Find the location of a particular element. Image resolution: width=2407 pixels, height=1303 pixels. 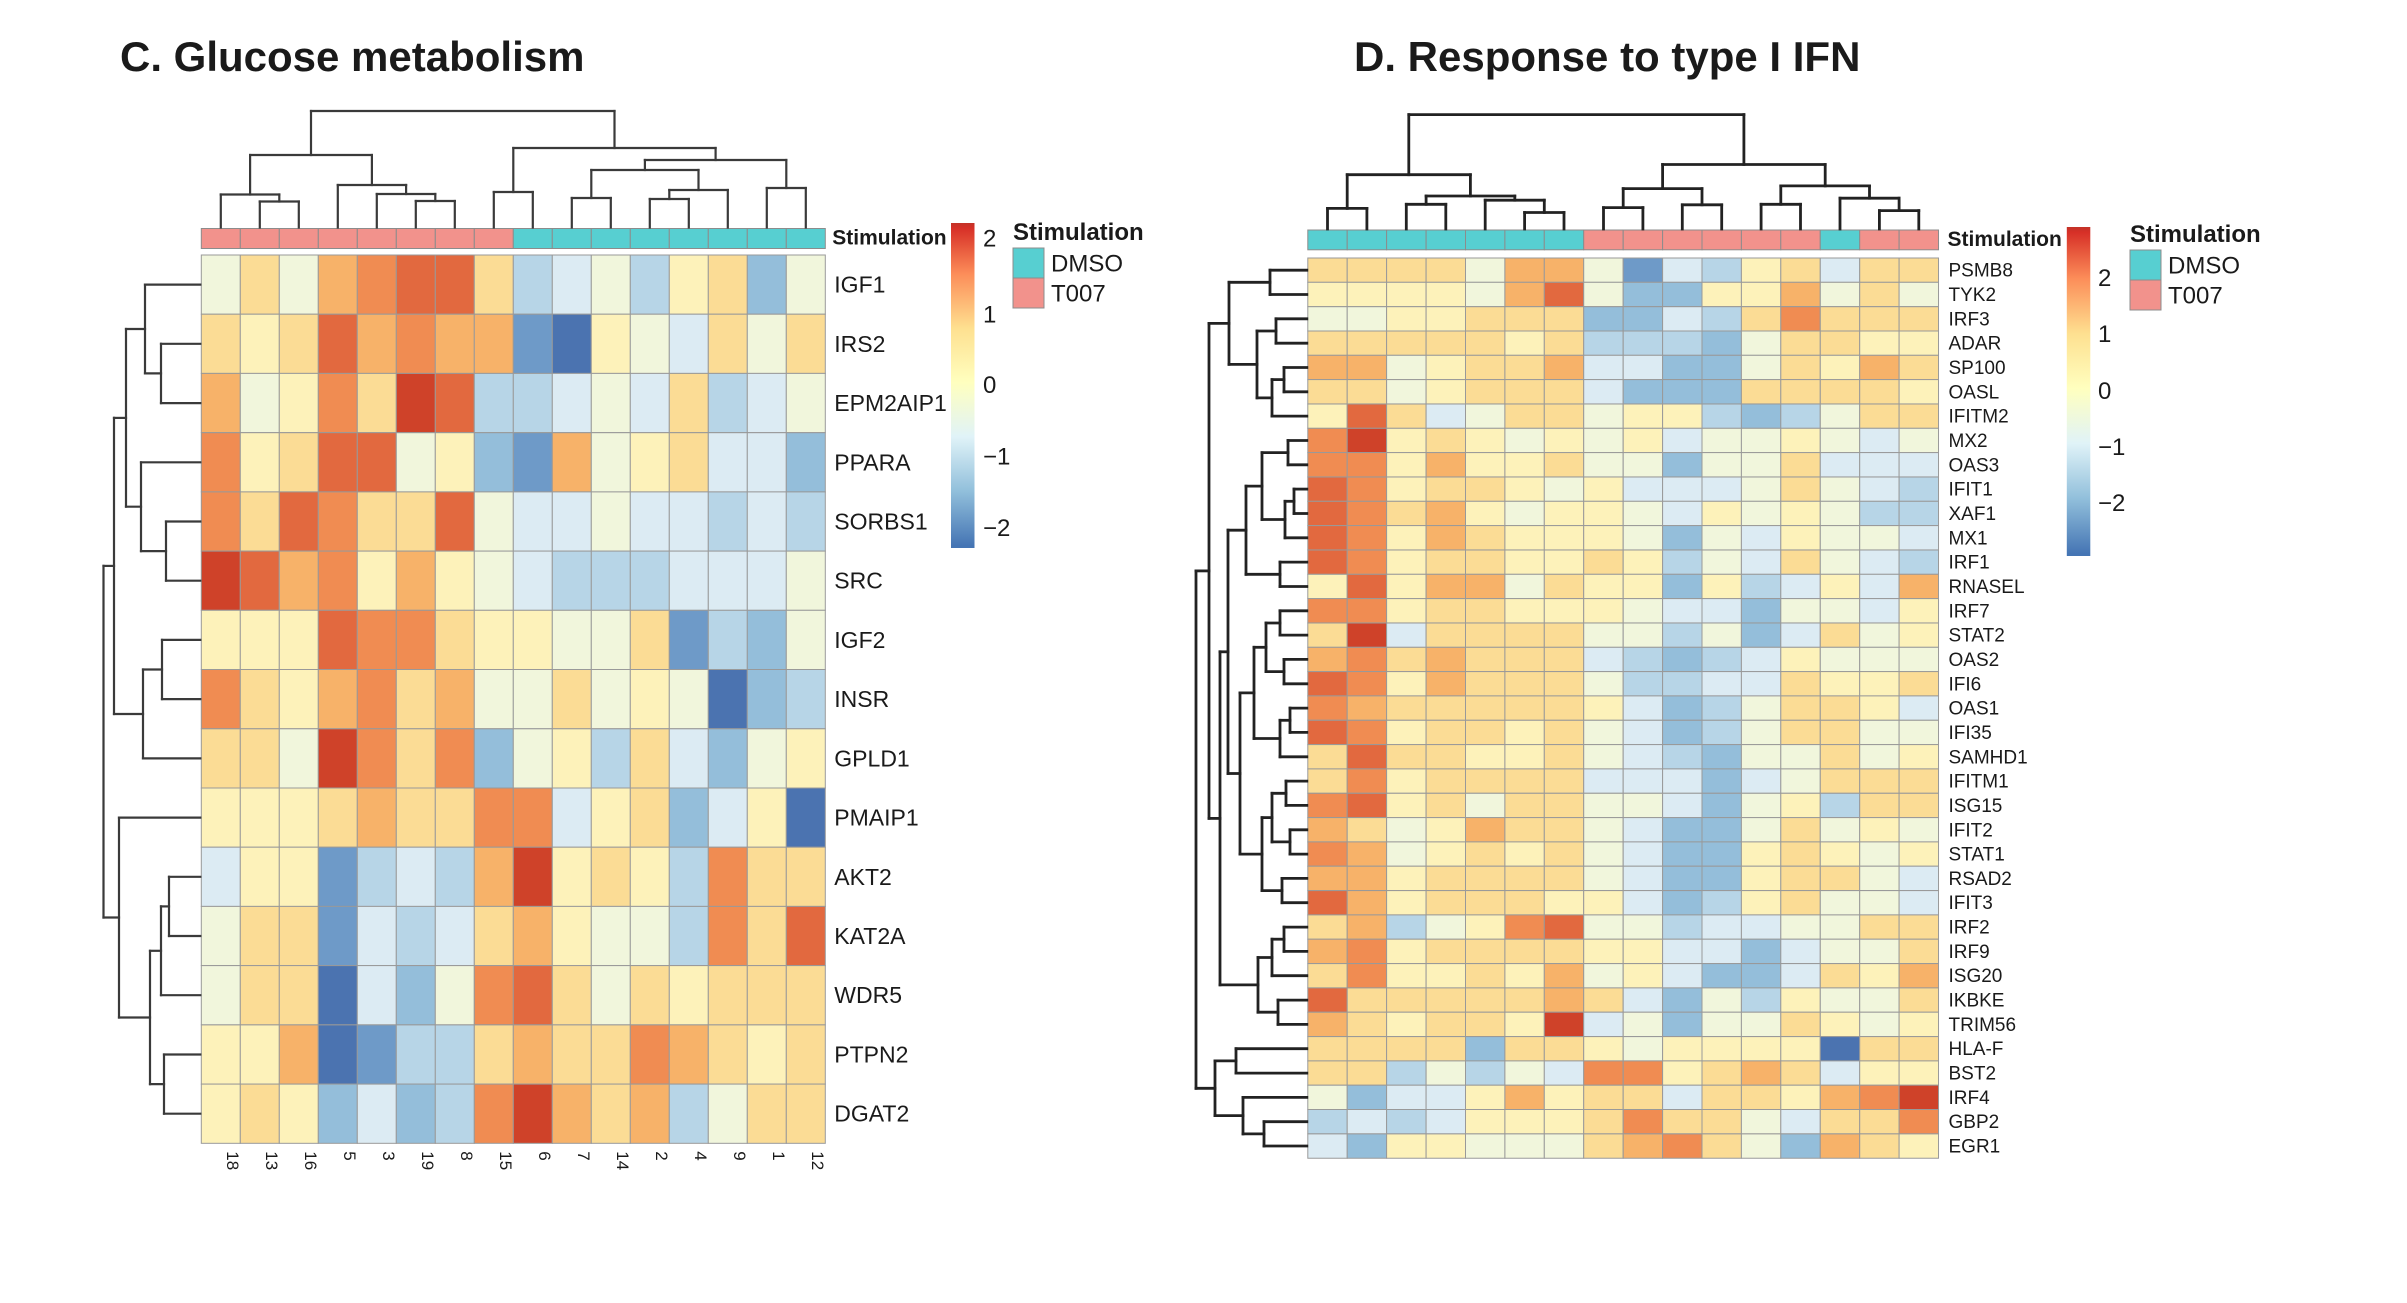

svg-text: WDR5 is located at coordinates (868, 995).